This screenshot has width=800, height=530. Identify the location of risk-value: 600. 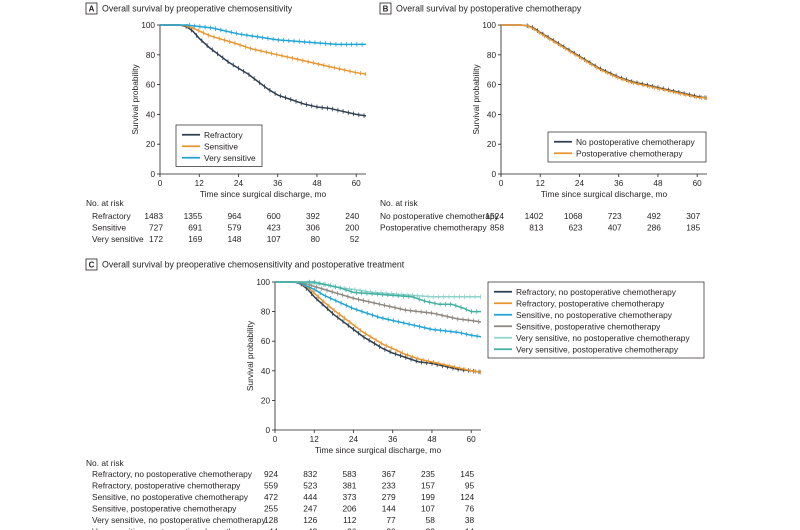
(274, 216).